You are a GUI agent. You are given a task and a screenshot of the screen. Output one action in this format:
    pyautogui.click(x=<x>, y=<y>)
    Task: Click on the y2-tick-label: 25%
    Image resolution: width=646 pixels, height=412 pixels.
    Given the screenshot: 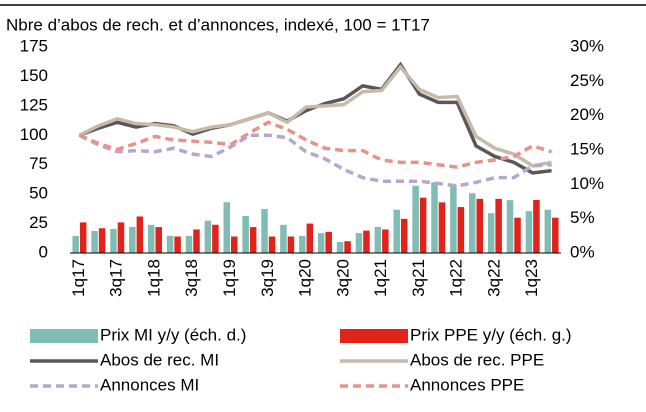 What is the action you would take?
    pyautogui.click(x=587, y=80)
    